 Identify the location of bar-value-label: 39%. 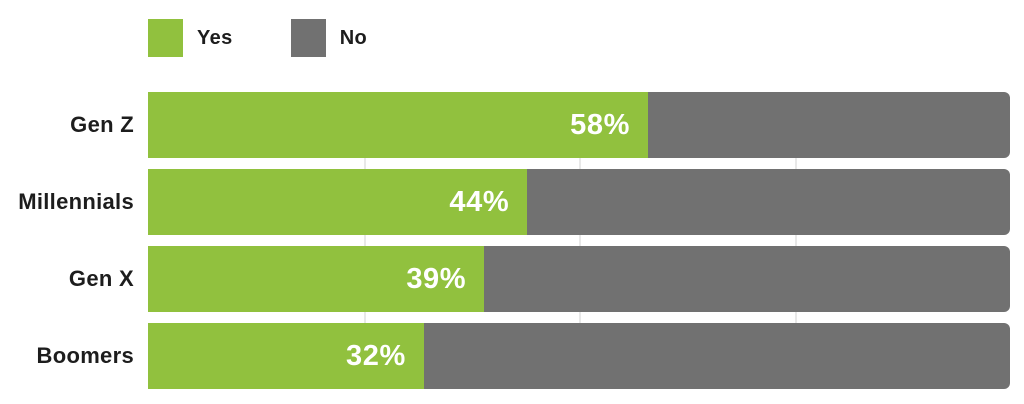
(436, 278).